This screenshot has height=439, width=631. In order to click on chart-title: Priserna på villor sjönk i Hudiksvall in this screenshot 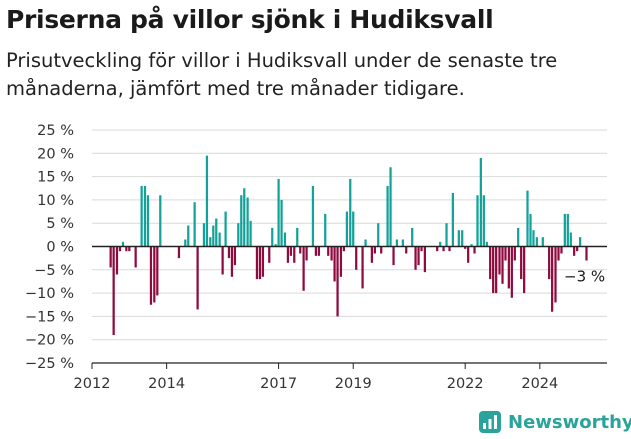, I will do `click(250, 19)`.